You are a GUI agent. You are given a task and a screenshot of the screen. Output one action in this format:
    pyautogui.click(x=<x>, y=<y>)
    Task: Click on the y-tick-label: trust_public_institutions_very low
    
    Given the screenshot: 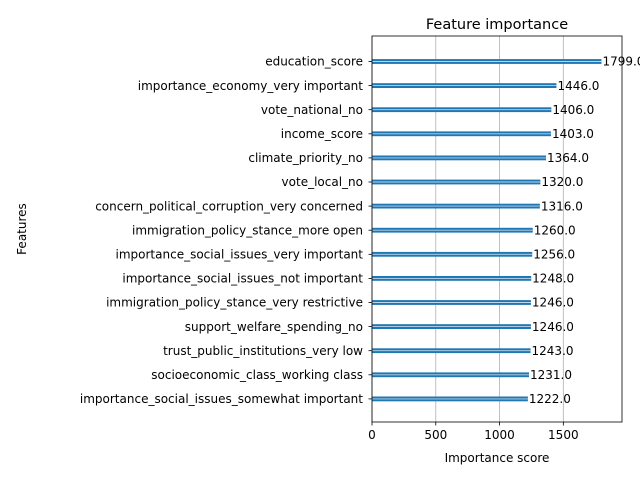 What is the action you would take?
    pyautogui.click(x=263, y=351)
    